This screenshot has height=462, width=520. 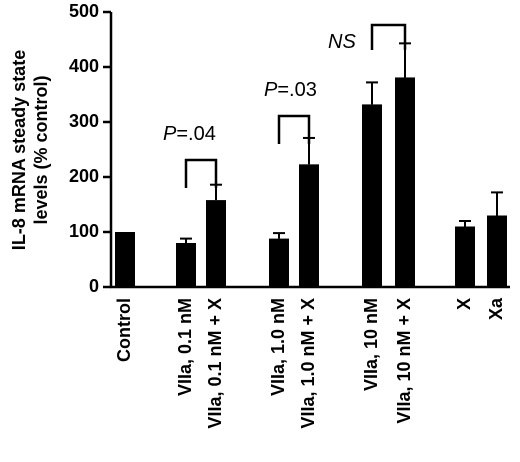 I want to click on significance-label-1: P=.04, so click(x=189, y=134).